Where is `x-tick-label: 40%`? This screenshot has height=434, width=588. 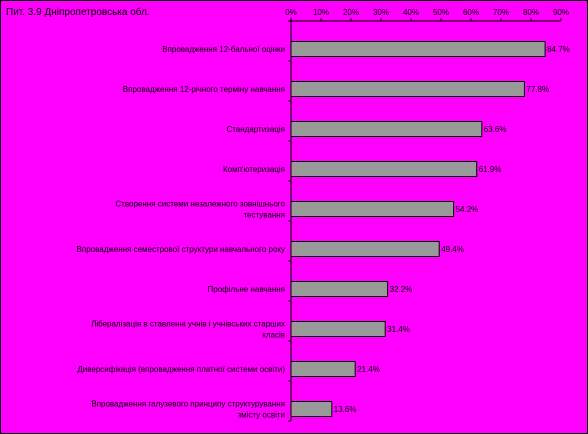 x-tick-label: 40% is located at coordinates (411, 12).